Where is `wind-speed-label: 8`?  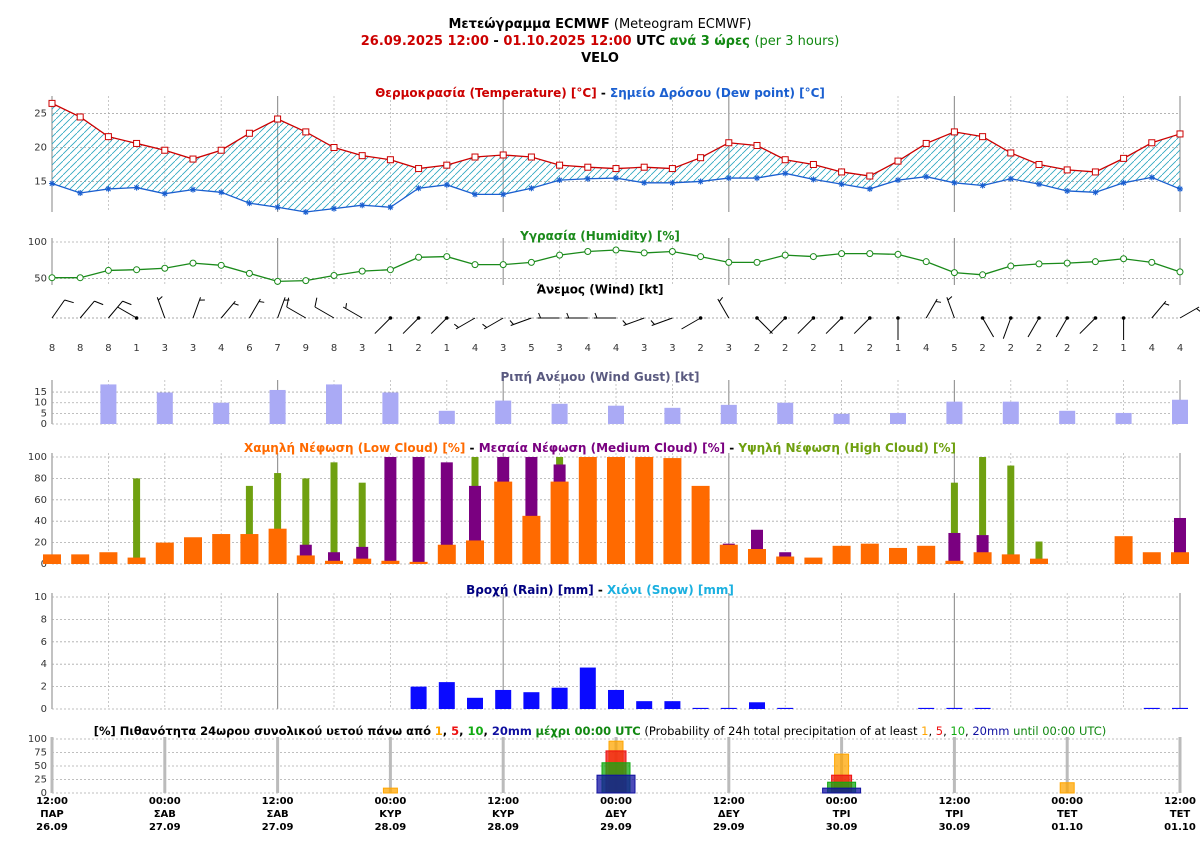
wind-speed-label: 8 is located at coordinates (108, 348).